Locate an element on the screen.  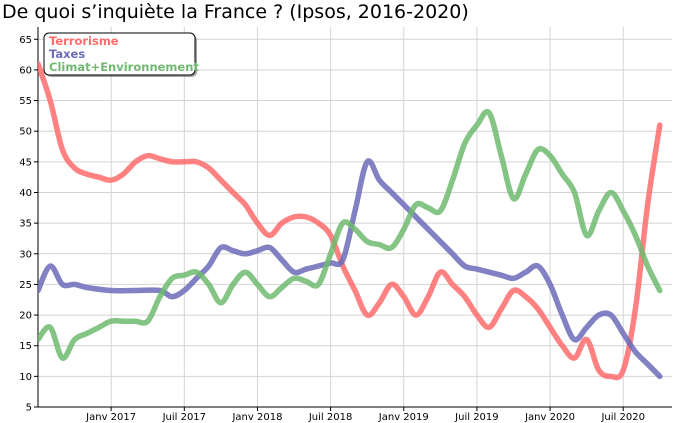
y-tick-label: 5 is located at coordinates (29, 408).